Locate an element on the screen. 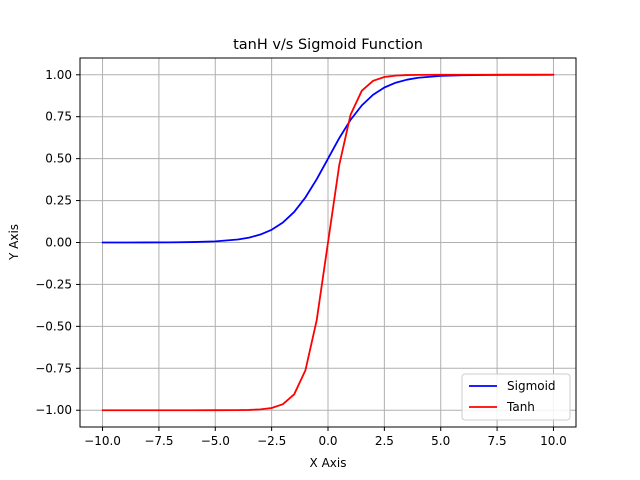 The height and width of the screenshot is (480, 640). y-tick-label: −0.25 is located at coordinates (53, 284).